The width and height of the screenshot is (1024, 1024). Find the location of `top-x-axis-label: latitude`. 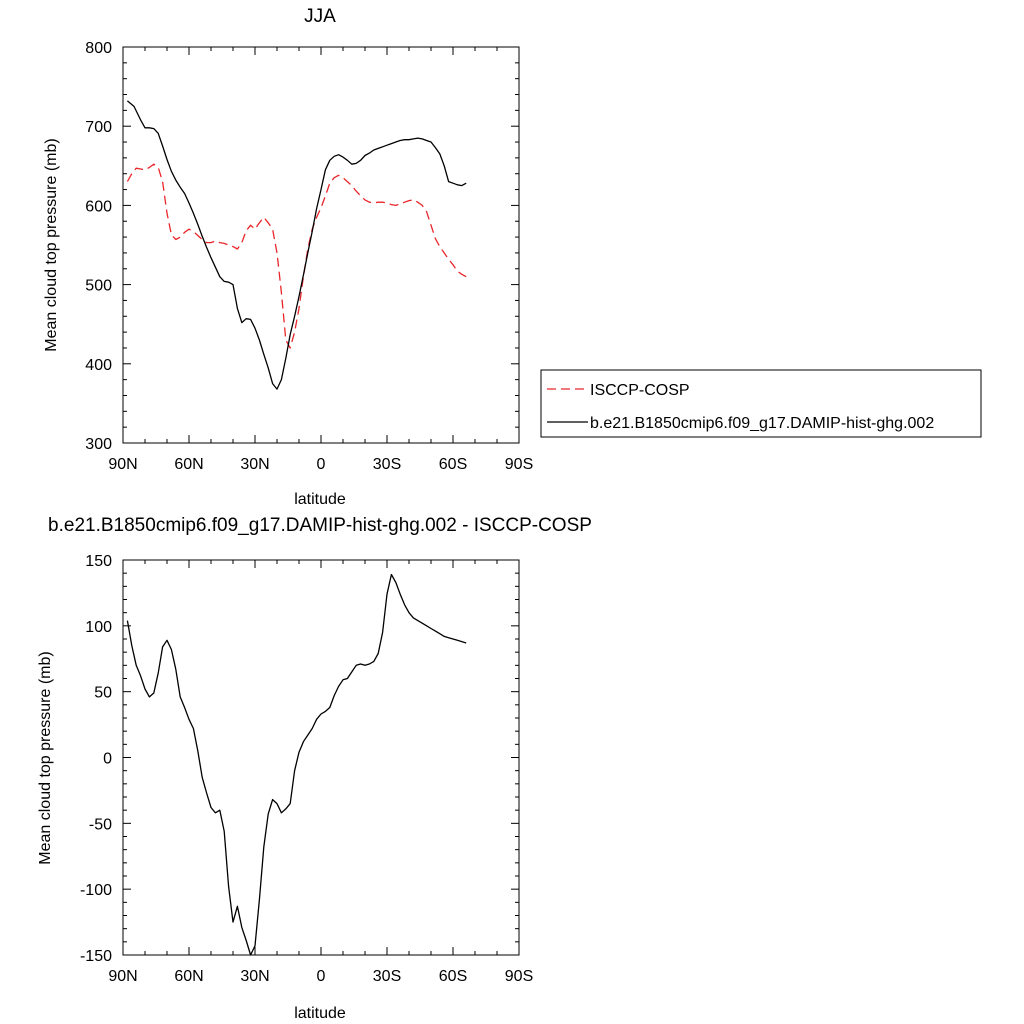

top-x-axis-label: latitude is located at coordinates (320, 499).